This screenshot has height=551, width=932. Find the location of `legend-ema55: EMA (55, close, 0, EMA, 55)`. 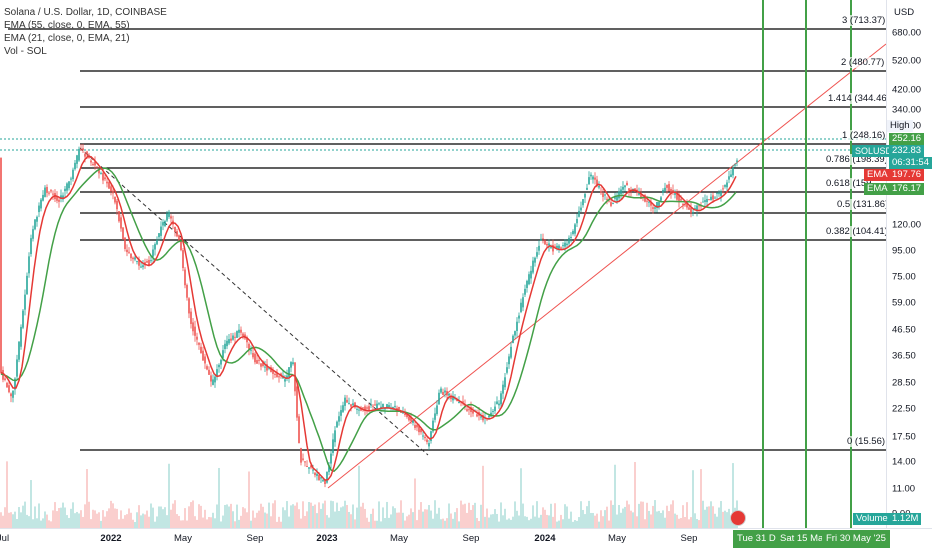

legend-ema55: EMA (55, close, 0, EMA, 55) is located at coordinates (67, 25).